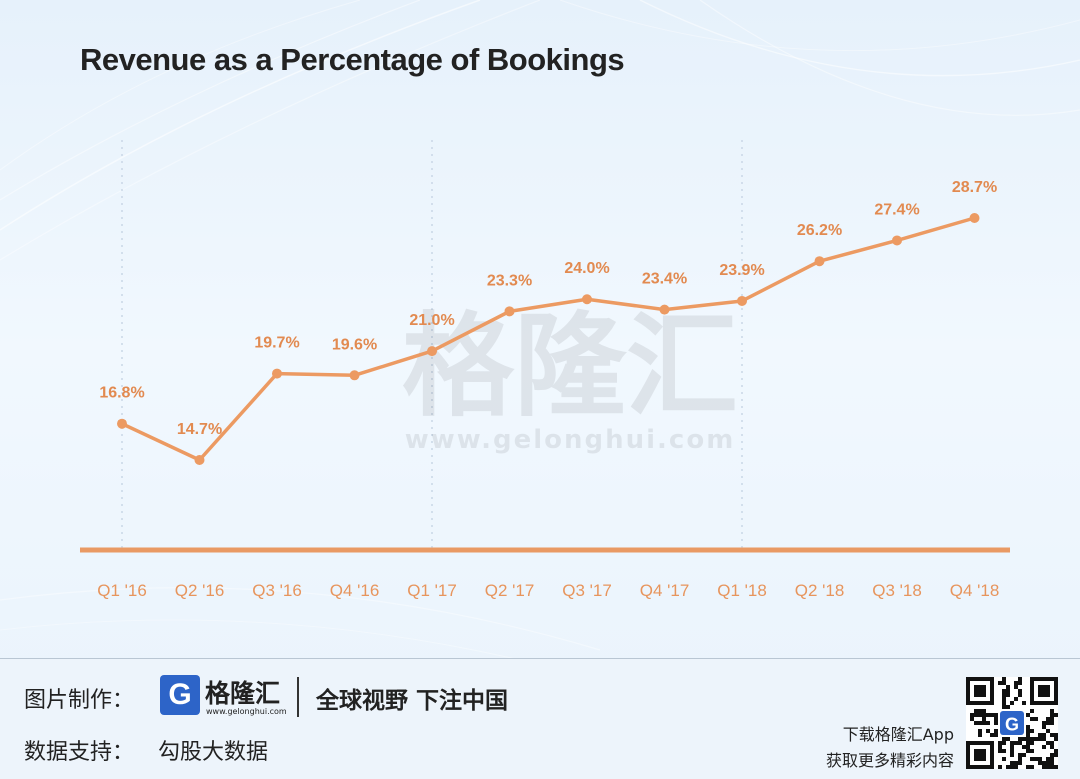  What do you see at coordinates (587, 590) in the screenshot?
I see `x-tick-label: Q3 '17` at bounding box center [587, 590].